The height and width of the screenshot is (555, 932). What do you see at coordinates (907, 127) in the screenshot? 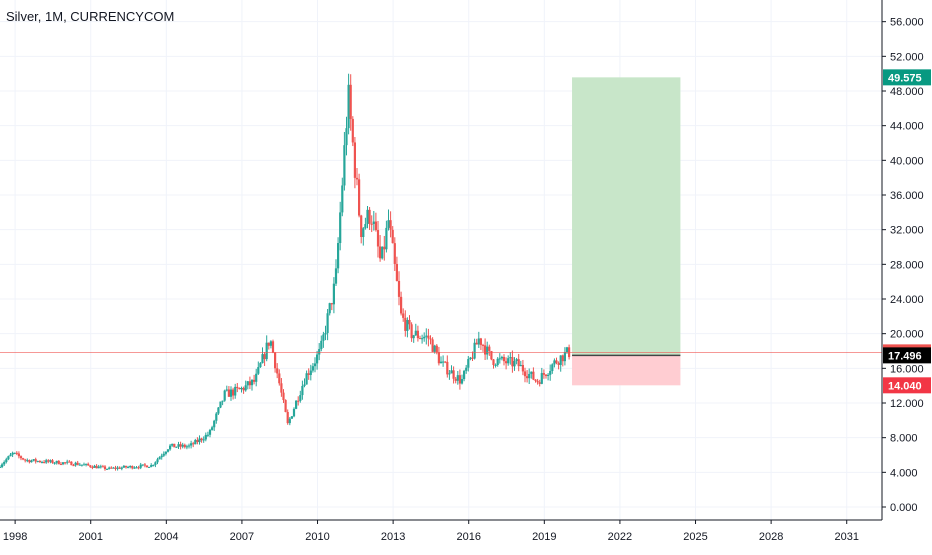
I see `y-tick-label: 44.000` at bounding box center [907, 127].